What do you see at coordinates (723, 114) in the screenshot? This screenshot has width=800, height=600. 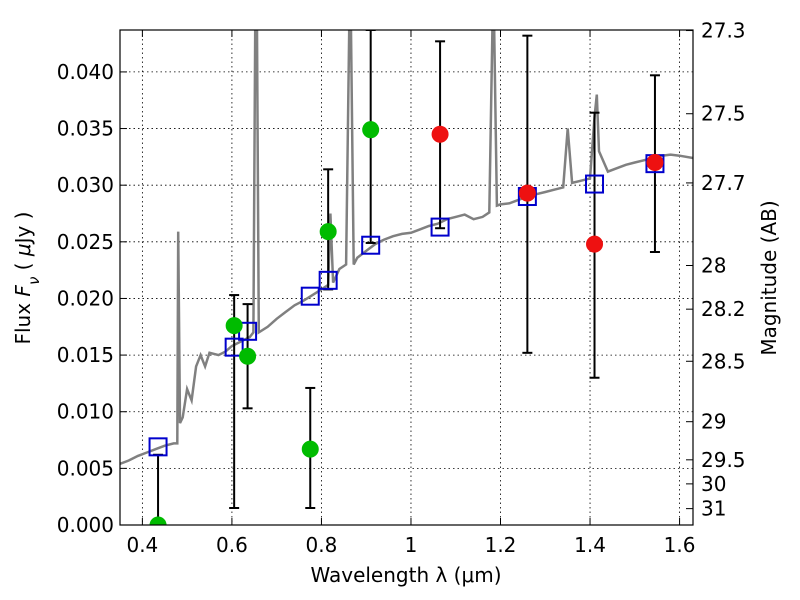 I see `magnitude-tick-label: 27.5` at bounding box center [723, 114].